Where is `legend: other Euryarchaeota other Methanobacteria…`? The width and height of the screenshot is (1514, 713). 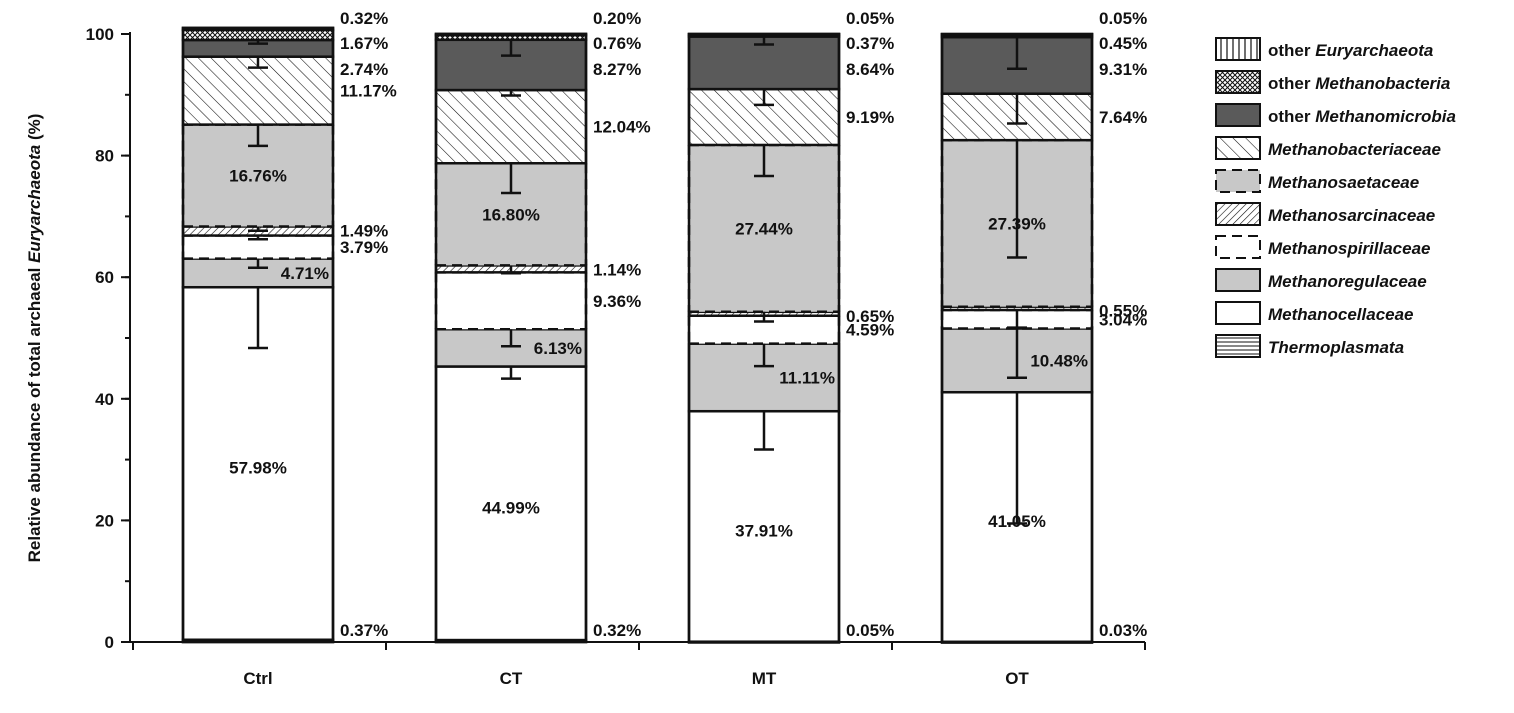
legend: other Euryarchaeota other Methanobacteria… is located at coordinates (1335, 197).